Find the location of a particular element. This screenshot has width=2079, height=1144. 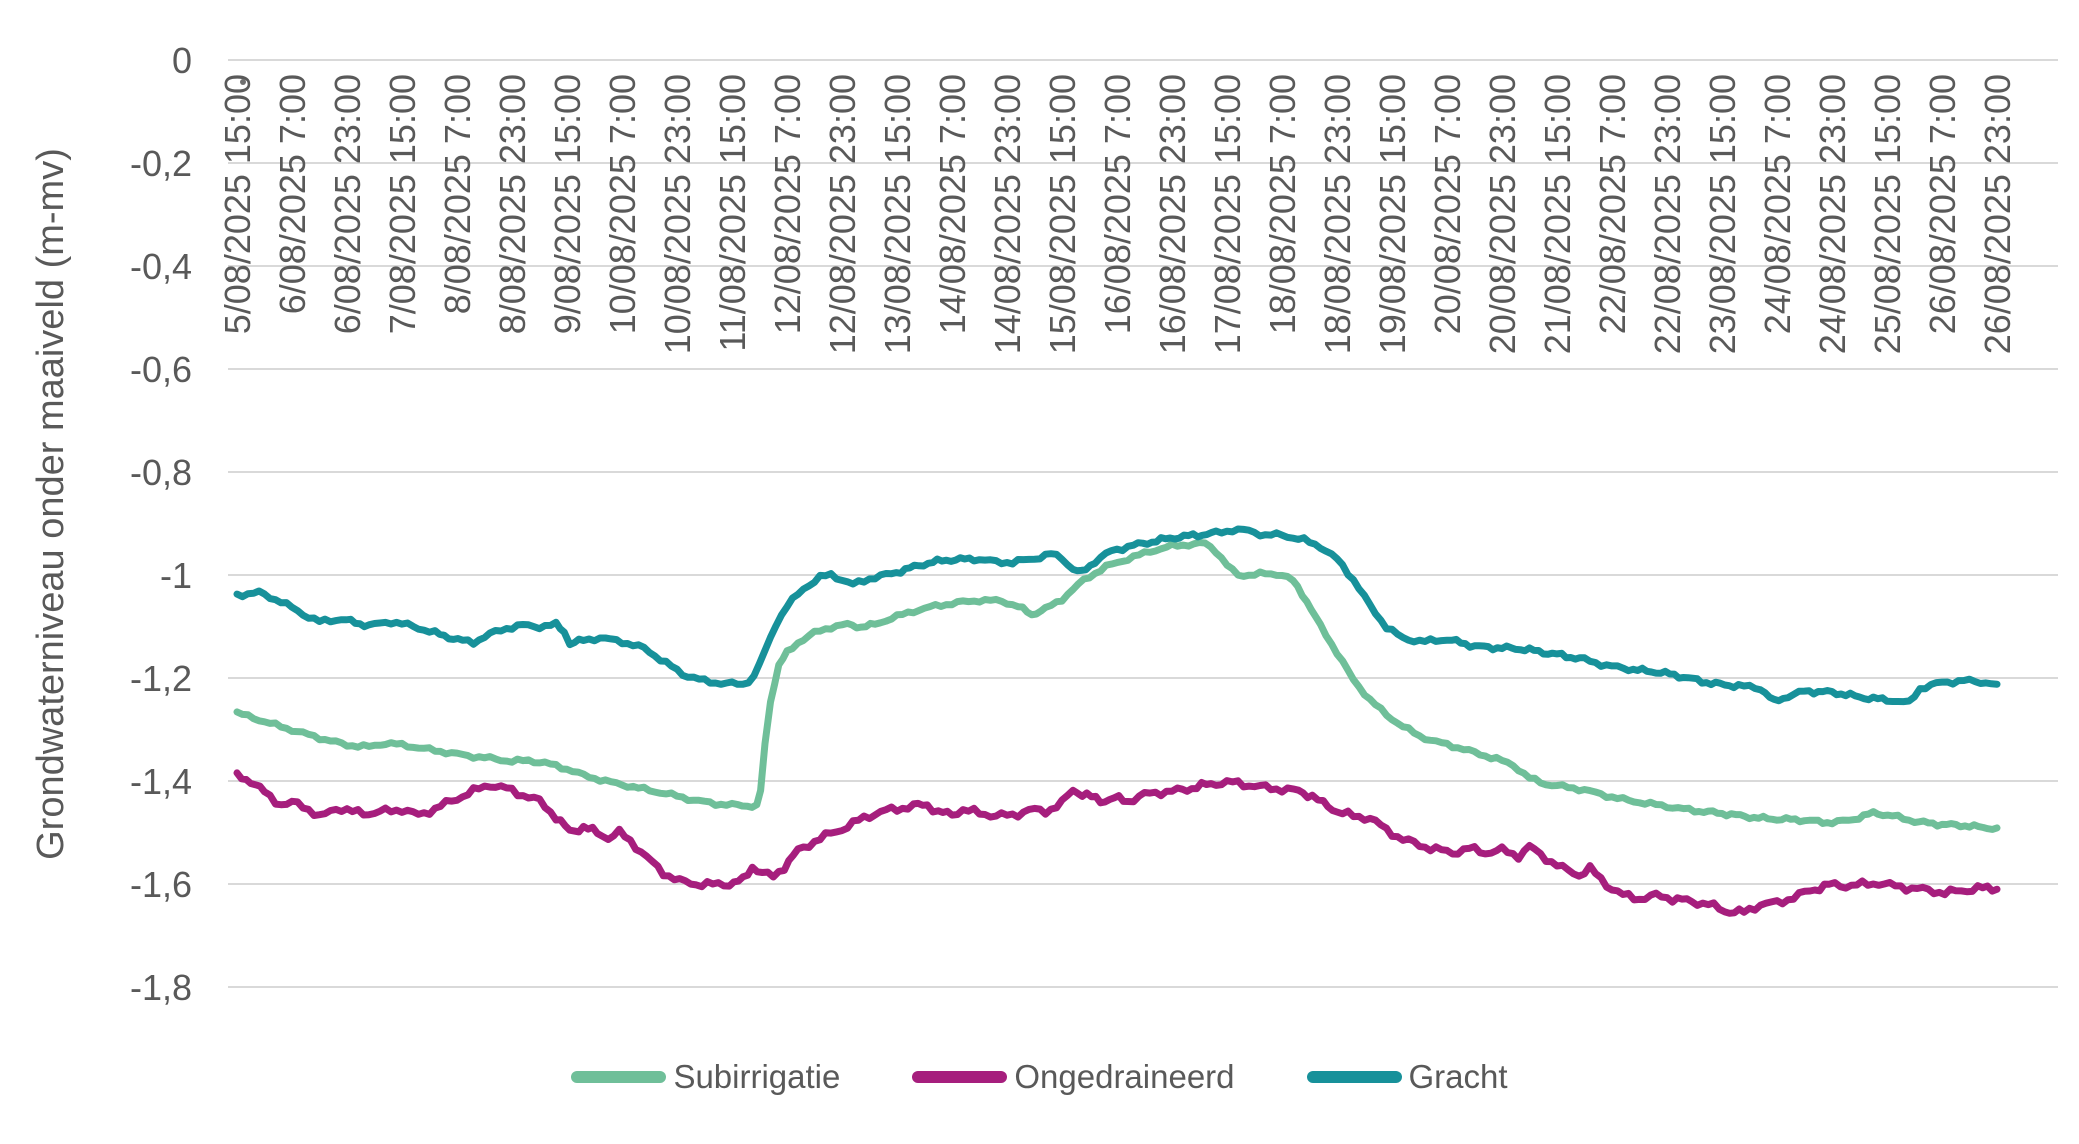

legend-item-subirrigatie: Subirrigatie is located at coordinates (705, 1077).